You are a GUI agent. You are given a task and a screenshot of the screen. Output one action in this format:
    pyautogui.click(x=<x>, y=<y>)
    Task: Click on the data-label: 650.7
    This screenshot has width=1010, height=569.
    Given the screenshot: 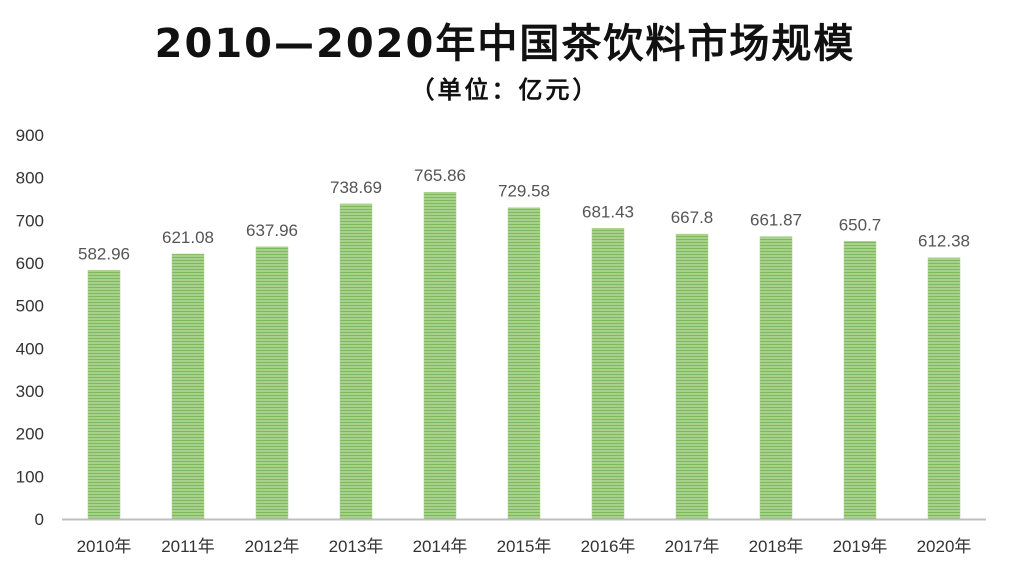 What is the action you would take?
    pyautogui.click(x=860, y=224)
    